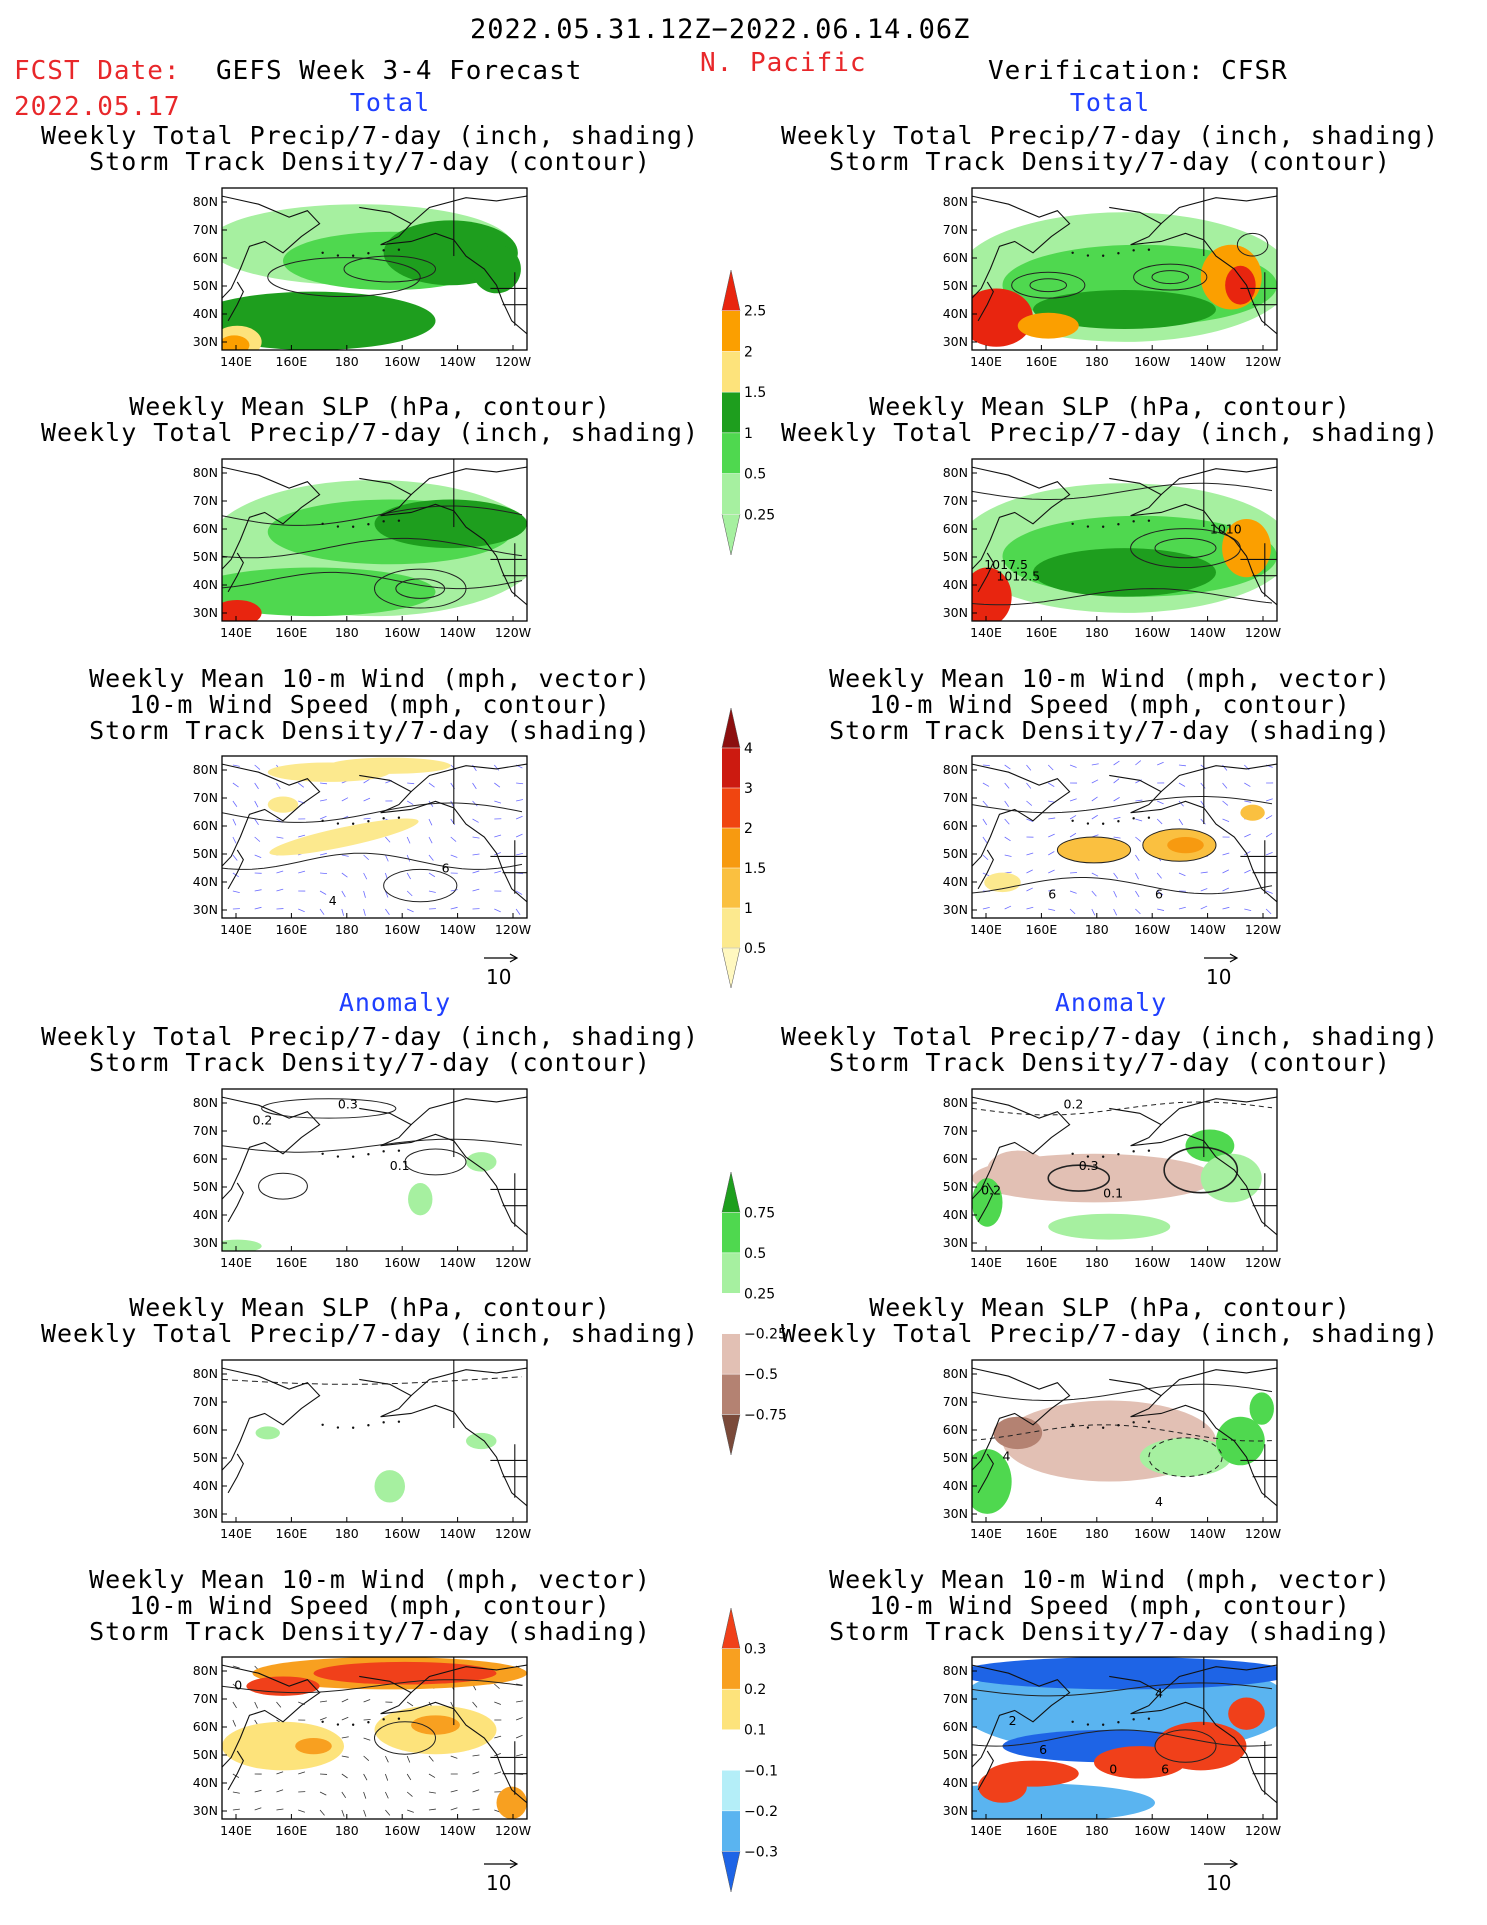 The image size is (1487, 1925). What do you see at coordinates (759, 1294) in the screenshot?
I see `colorbar-label: 0.25` at bounding box center [759, 1294].